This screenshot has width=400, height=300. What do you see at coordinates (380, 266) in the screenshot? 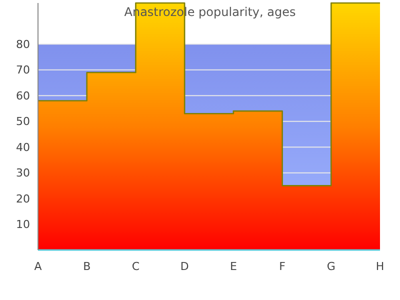
I see `x-tick-label: H` at bounding box center [380, 266].